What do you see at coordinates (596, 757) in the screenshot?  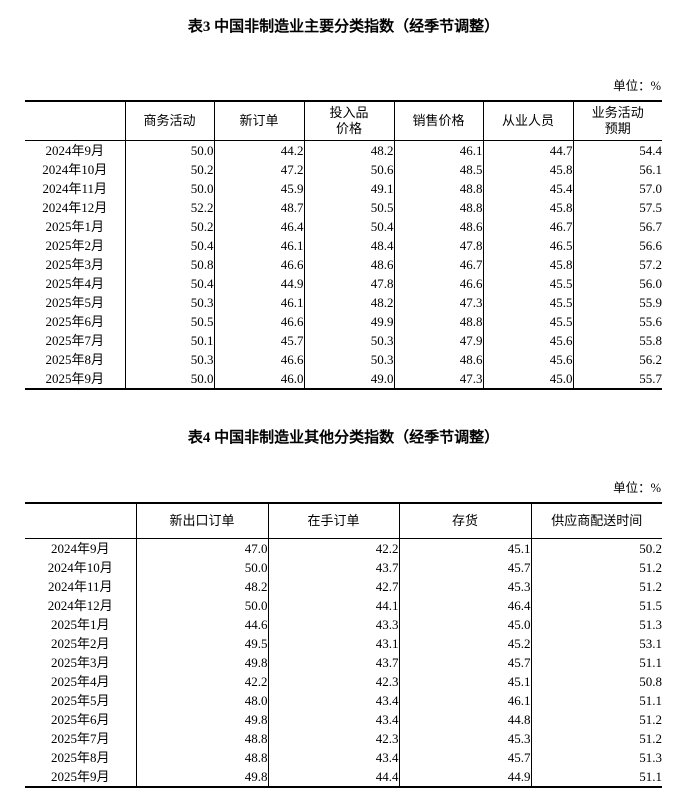 I see `value-cell: 51.3` at bounding box center [596, 757].